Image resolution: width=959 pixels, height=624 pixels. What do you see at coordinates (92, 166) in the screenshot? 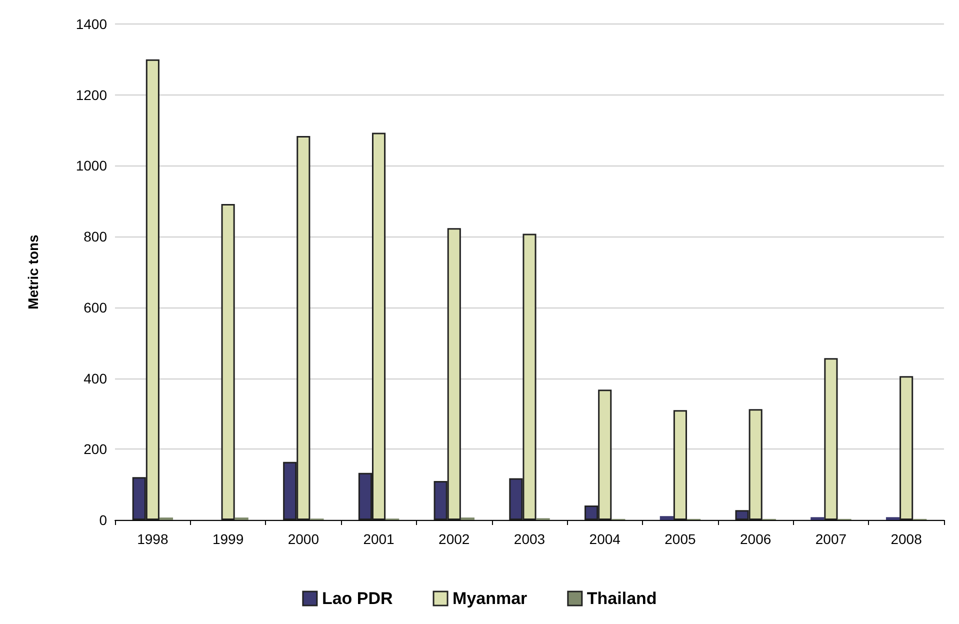
I see `y-tick-label: 1000` at bounding box center [92, 166].